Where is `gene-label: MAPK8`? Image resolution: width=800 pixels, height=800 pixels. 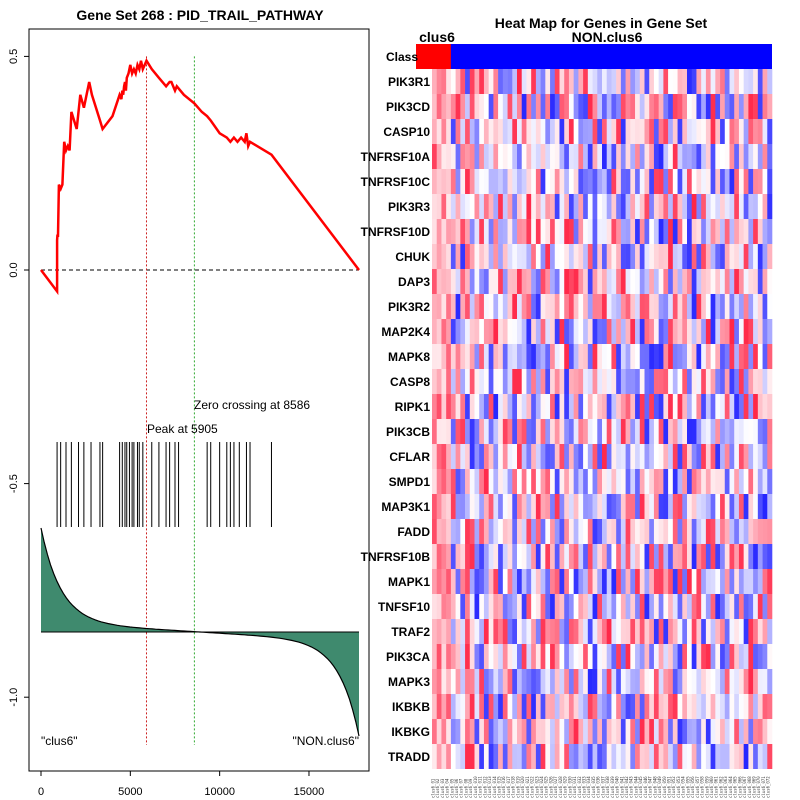
gene-label: MAPK8 is located at coordinates (409, 357).